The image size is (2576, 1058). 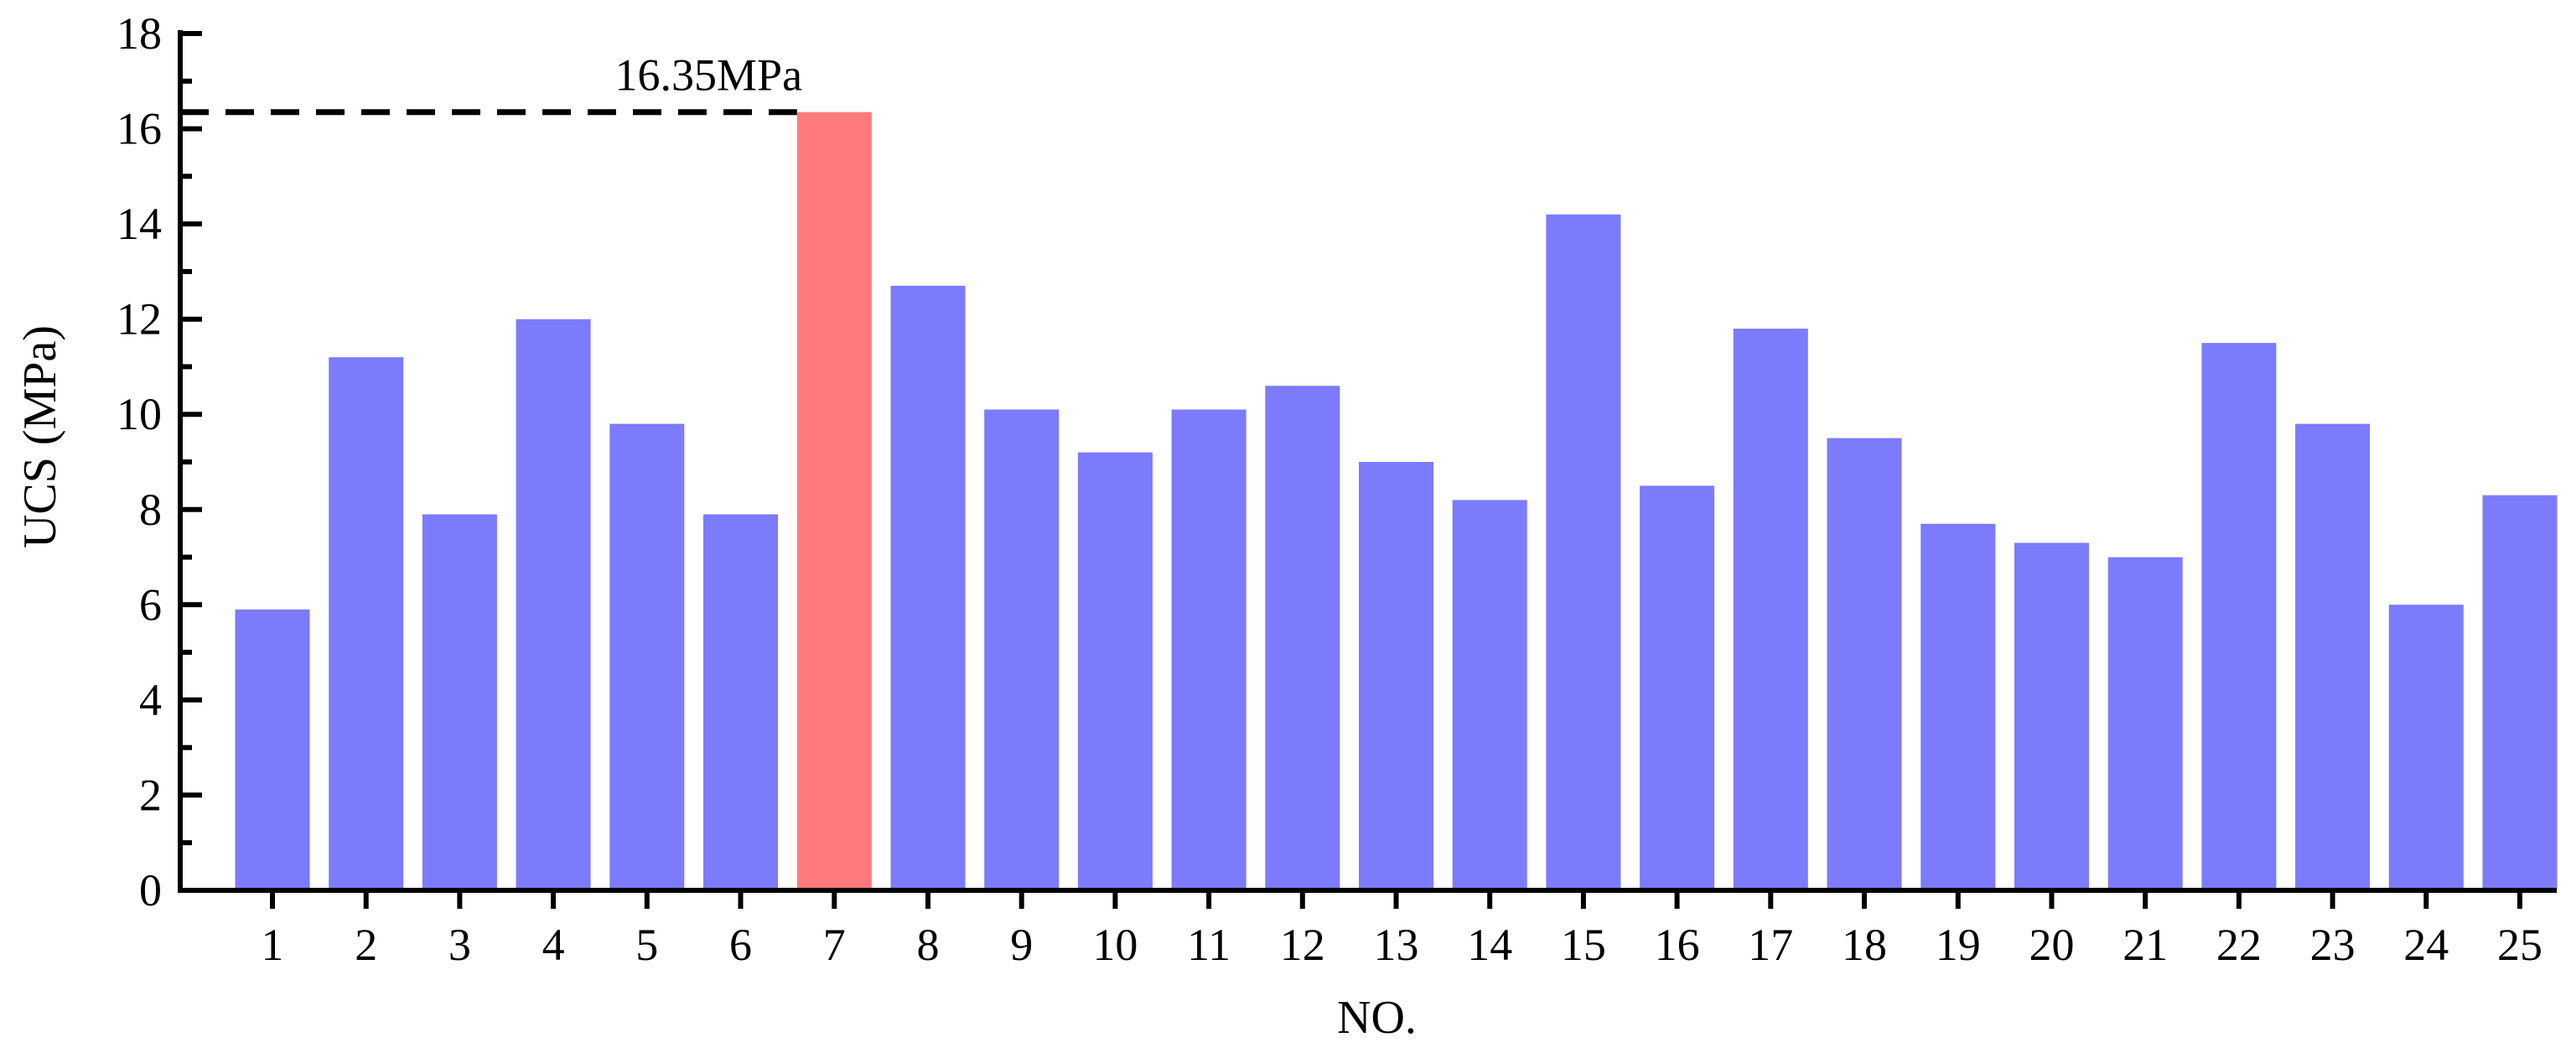 What do you see at coordinates (1115, 945) in the screenshot?
I see `x-tick-label: 10` at bounding box center [1115, 945].